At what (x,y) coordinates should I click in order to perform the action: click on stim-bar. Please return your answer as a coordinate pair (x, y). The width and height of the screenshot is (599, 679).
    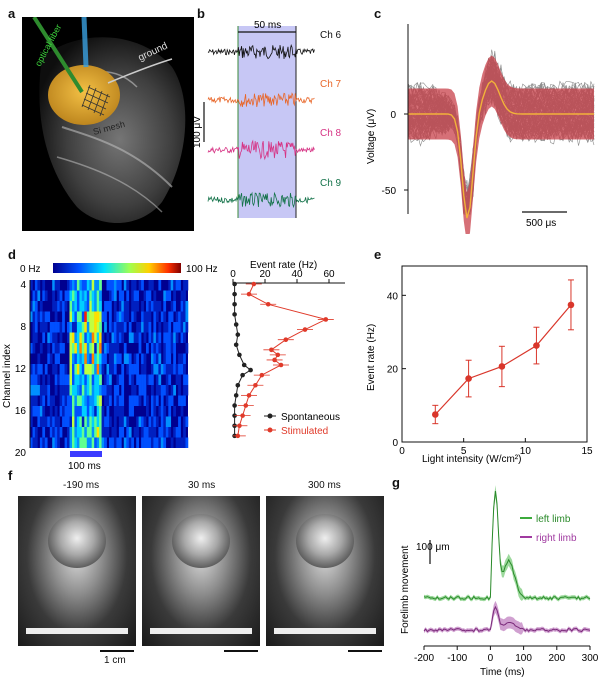
    Looking at the image, I should click on (86, 454).